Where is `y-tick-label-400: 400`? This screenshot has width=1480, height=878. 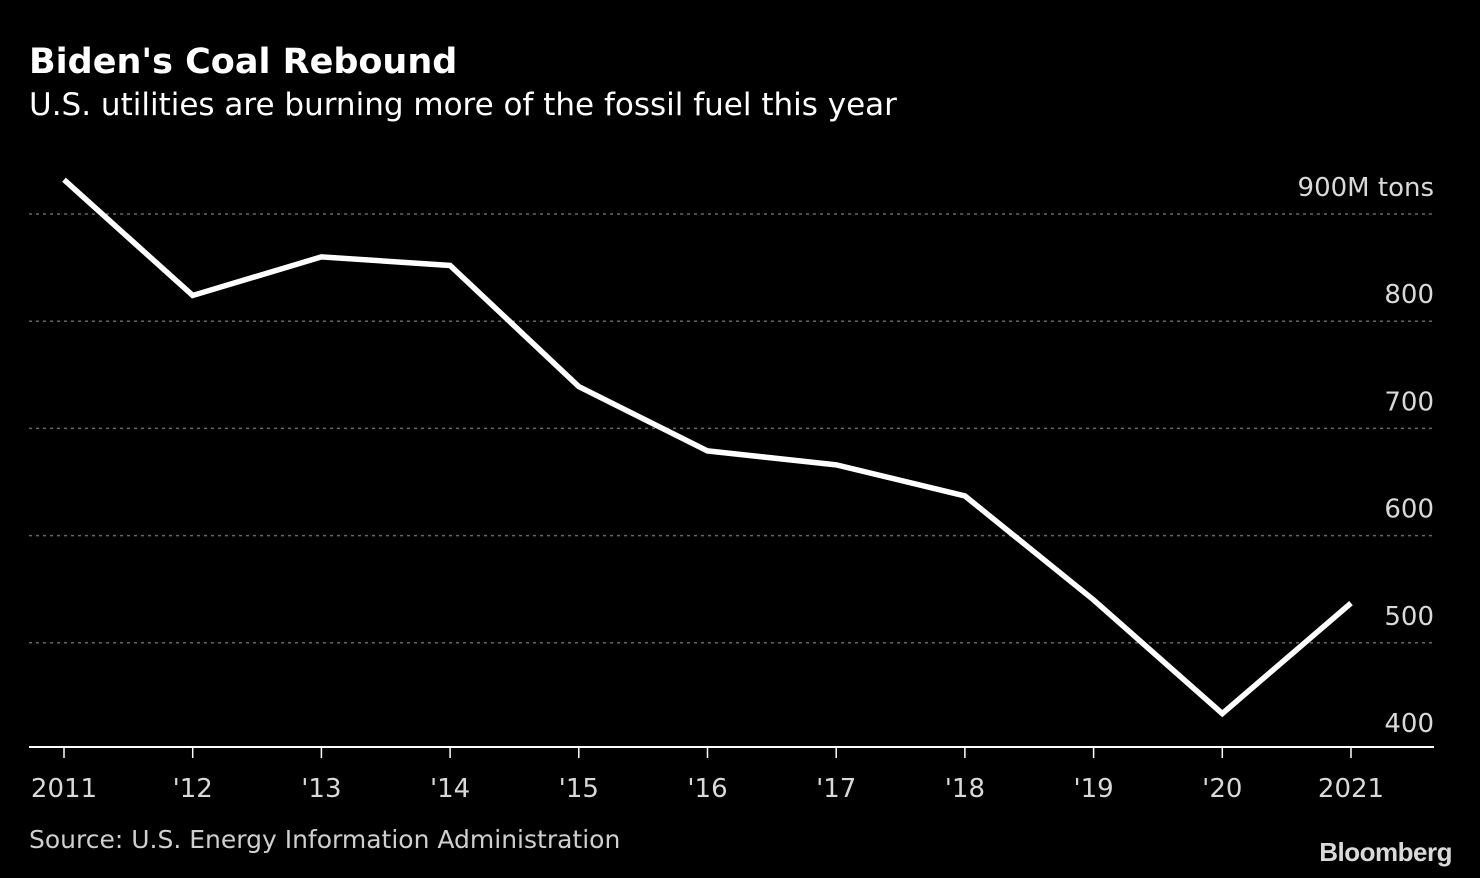
y-tick-label-400: 400 is located at coordinates (1409, 724).